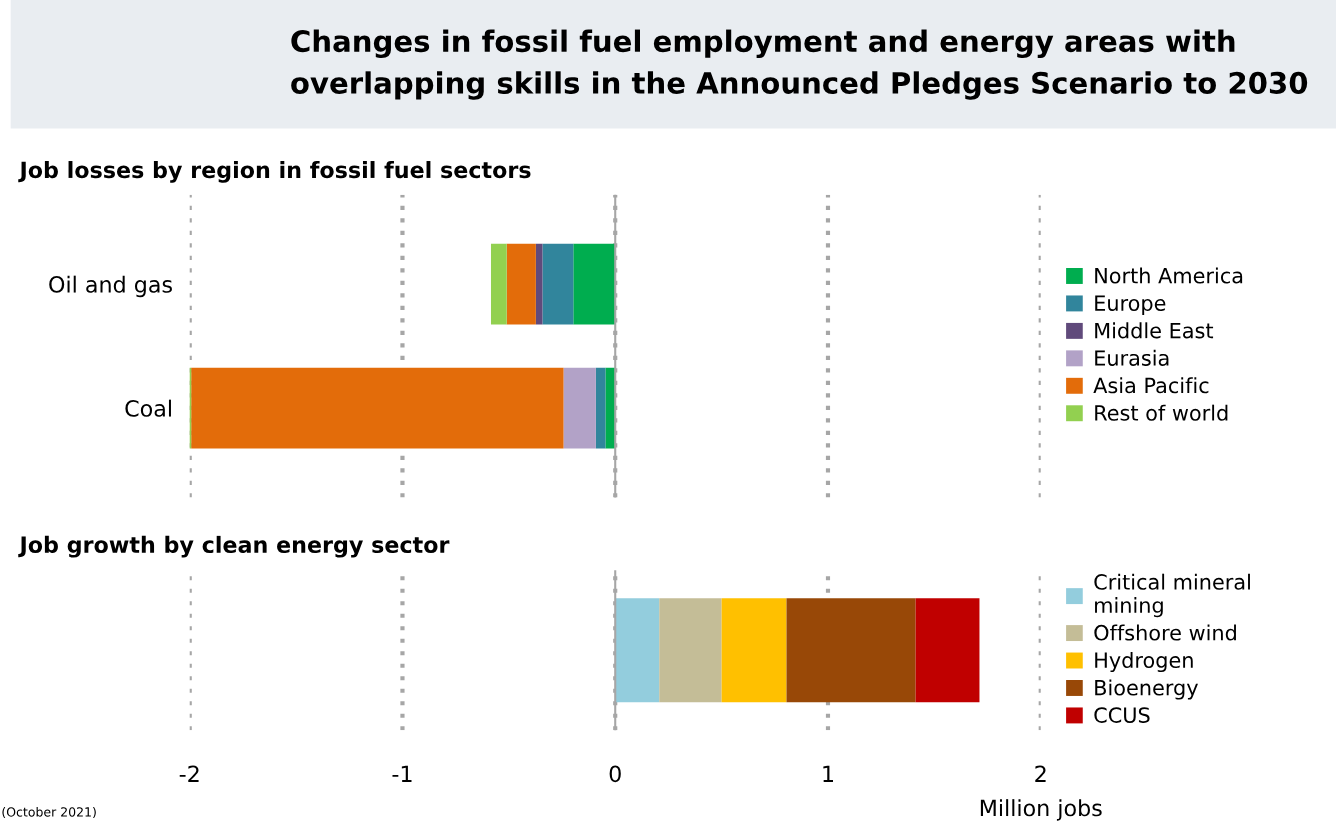 This screenshot has height=829, width=1336. What do you see at coordinates (1161, 412) in the screenshot?
I see `legend-label: Rest of world` at bounding box center [1161, 412].